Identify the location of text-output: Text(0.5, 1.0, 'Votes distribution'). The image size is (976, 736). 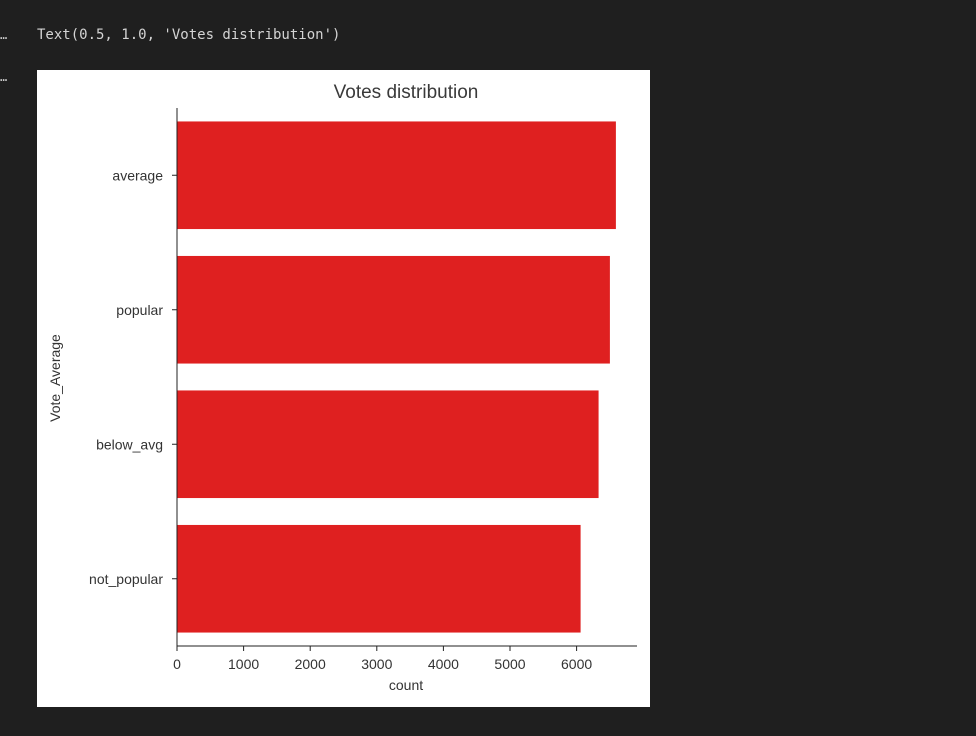
(189, 35).